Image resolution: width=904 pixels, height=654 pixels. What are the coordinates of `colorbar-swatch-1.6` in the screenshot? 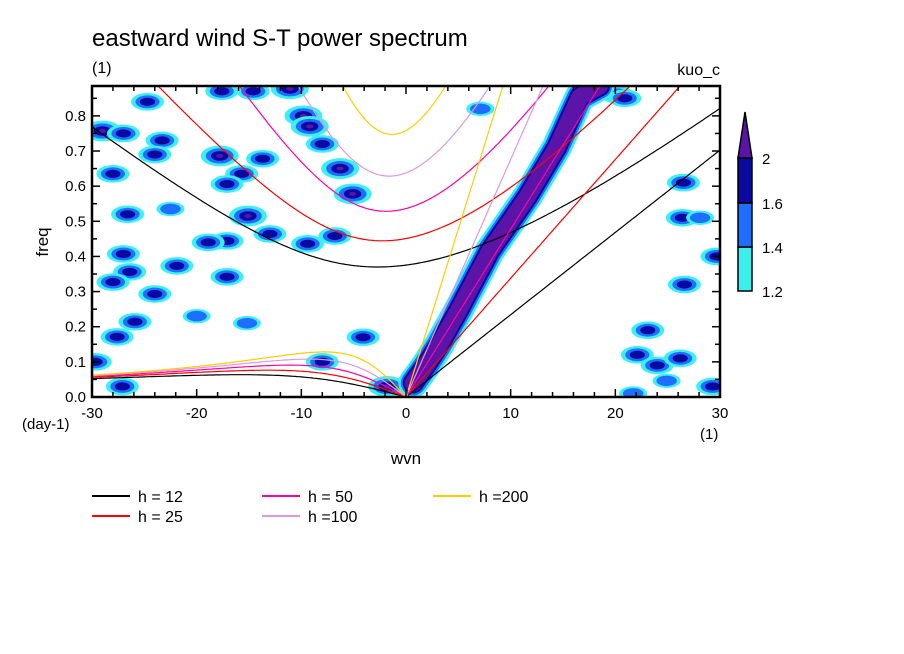 It's located at (745, 180).